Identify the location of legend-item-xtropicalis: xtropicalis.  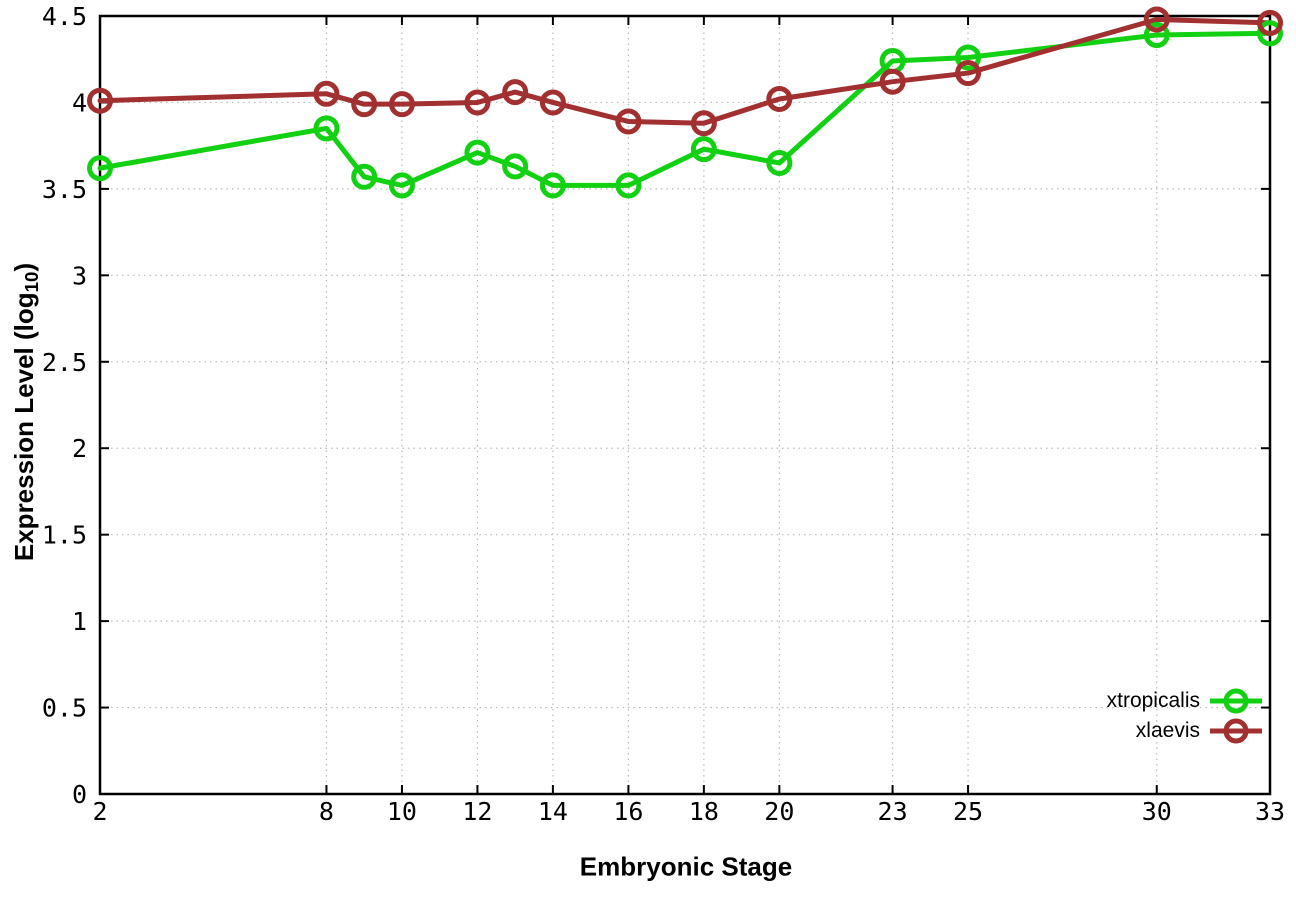
(1184, 701).